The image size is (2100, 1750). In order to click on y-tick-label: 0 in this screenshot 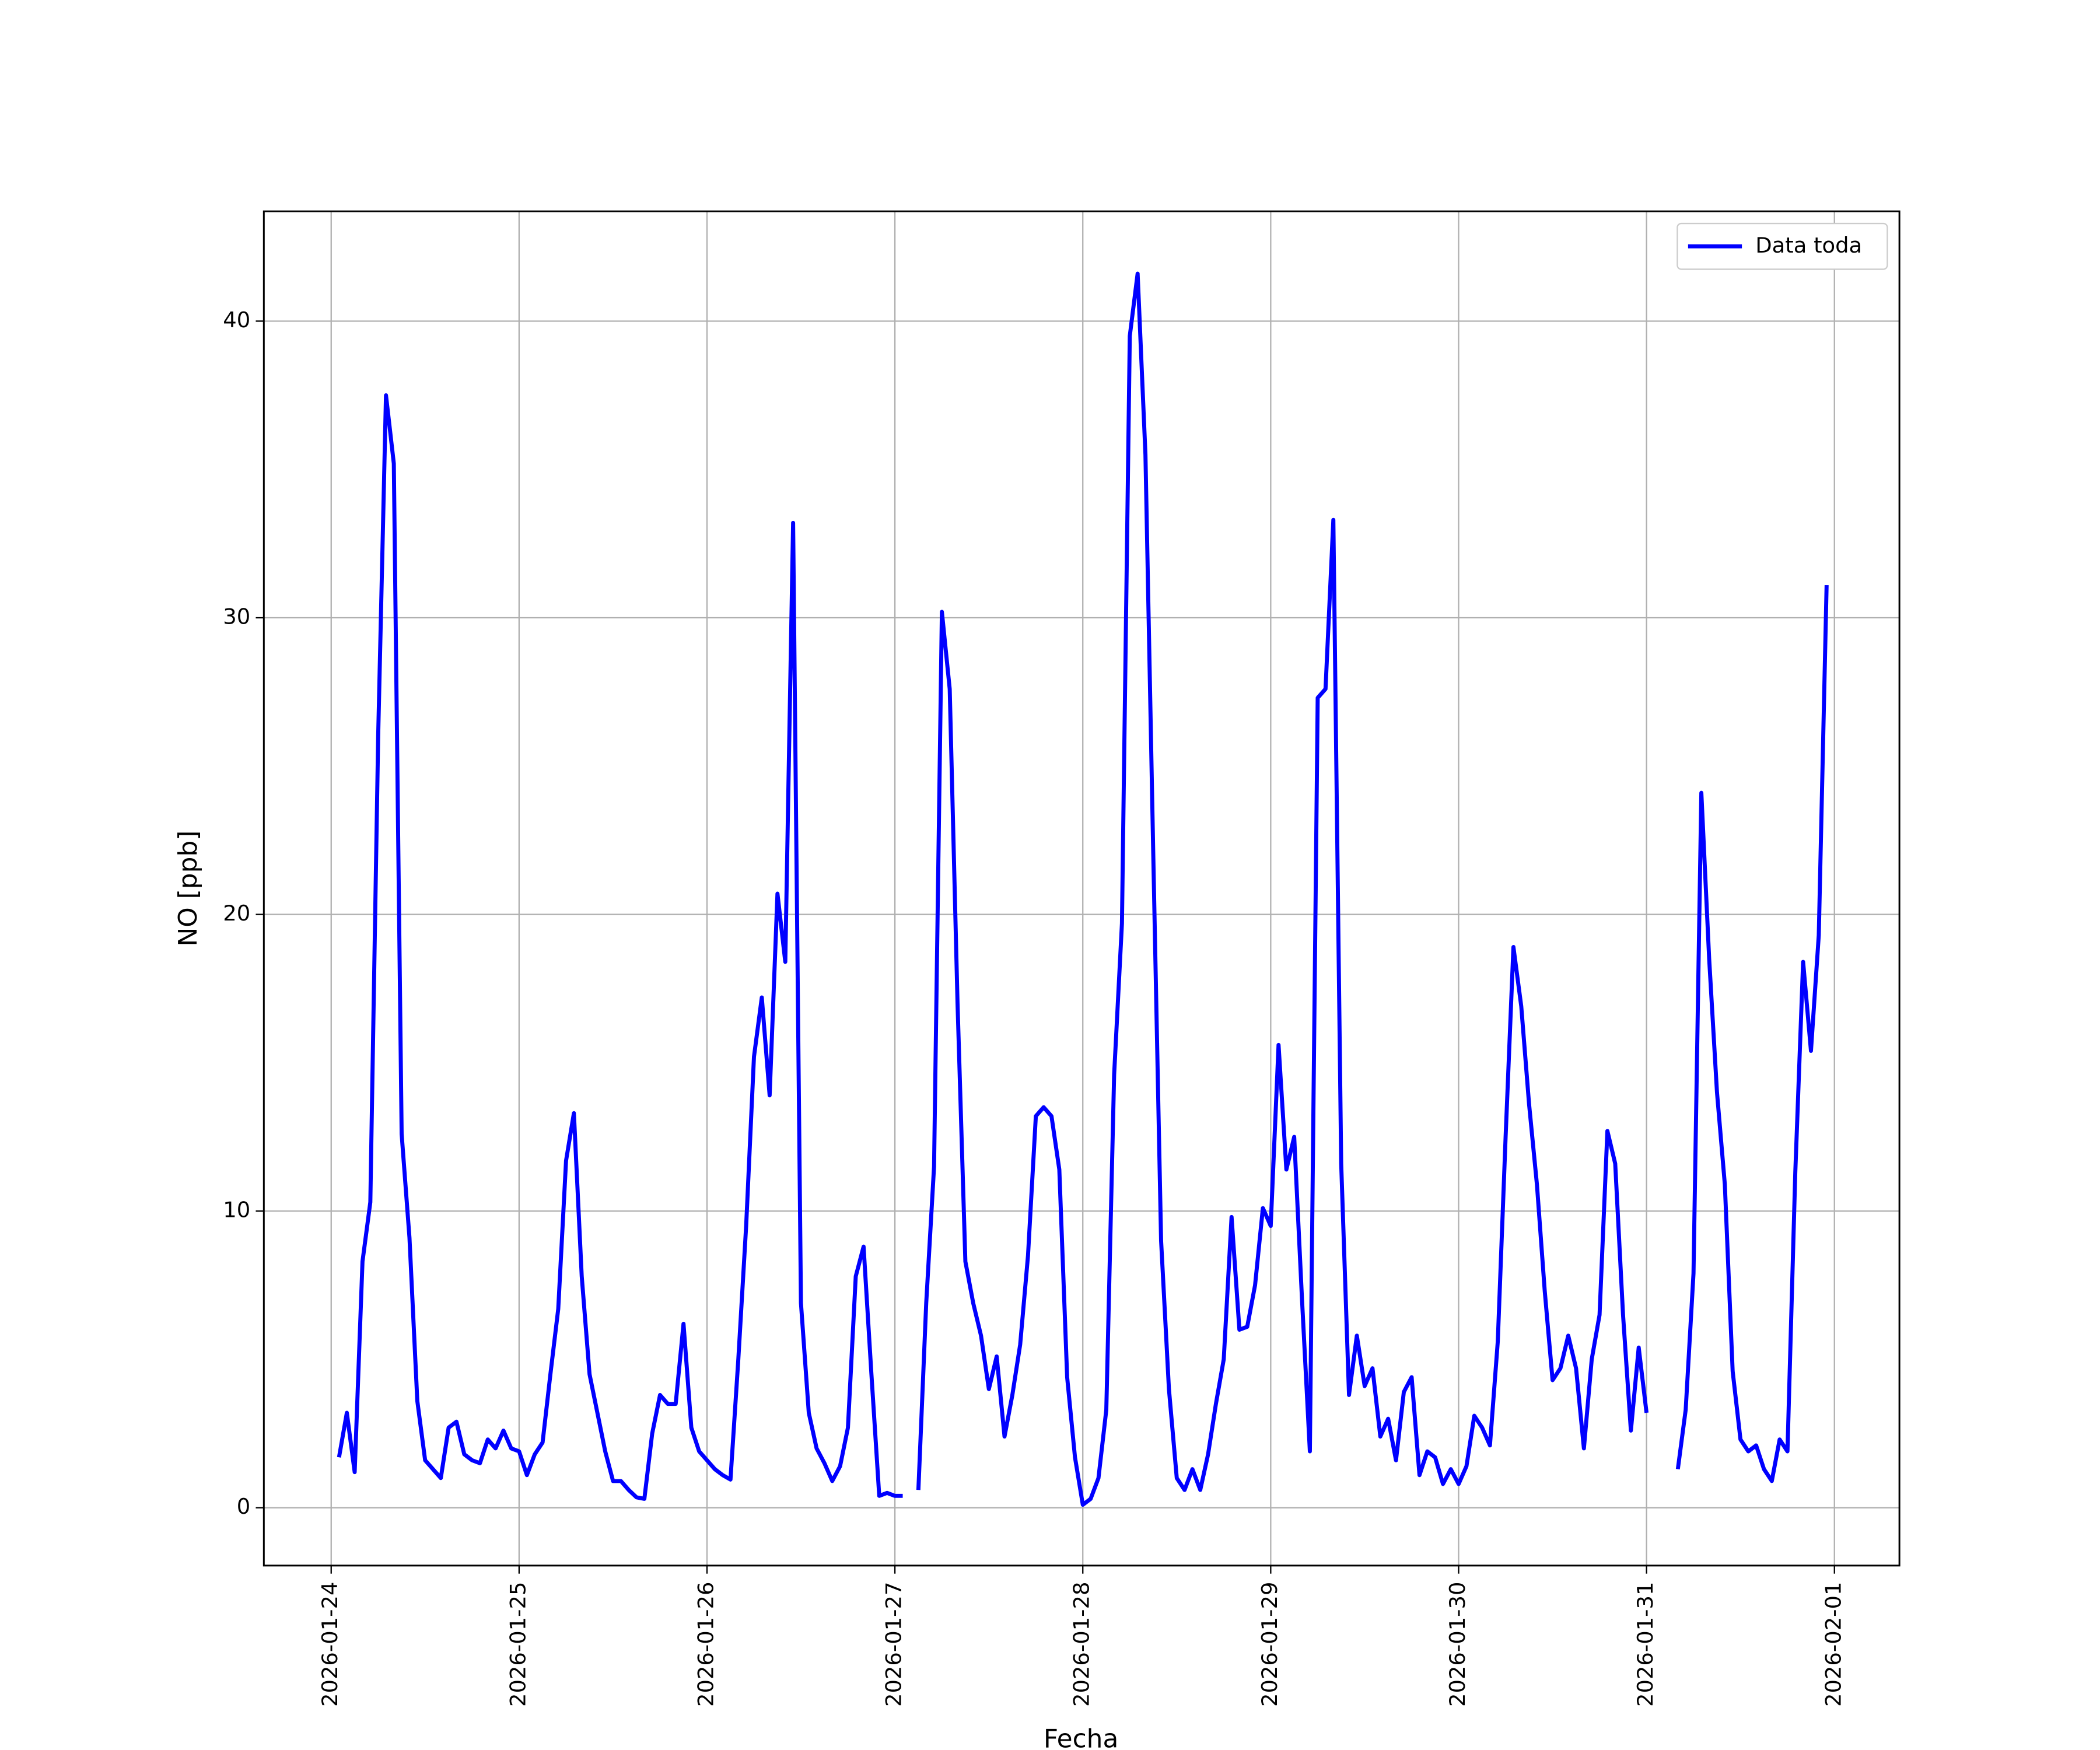, I will do `click(243, 1506)`.